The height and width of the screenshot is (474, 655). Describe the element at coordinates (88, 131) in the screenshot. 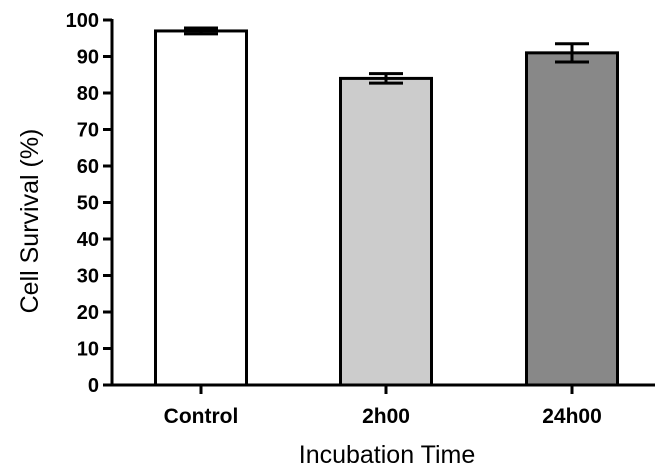

I see `y-tick-label: 70` at that location.